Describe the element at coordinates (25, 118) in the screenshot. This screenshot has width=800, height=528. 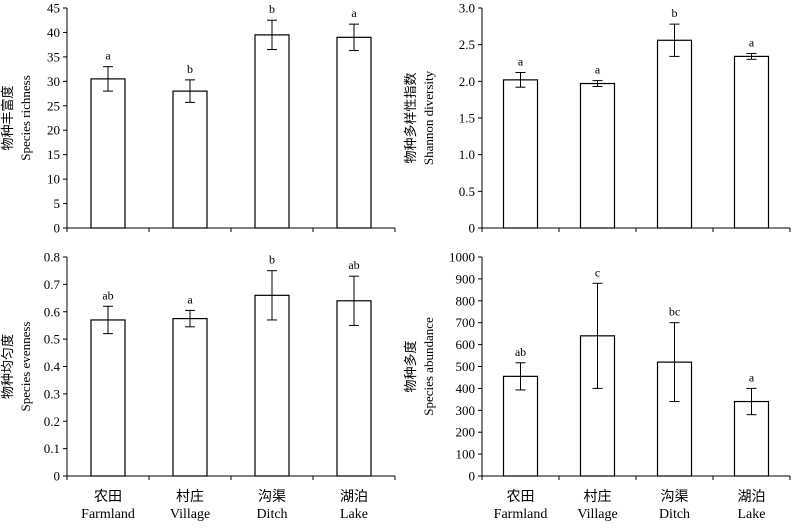
I see `y-axis-title-en: Species richness` at that location.